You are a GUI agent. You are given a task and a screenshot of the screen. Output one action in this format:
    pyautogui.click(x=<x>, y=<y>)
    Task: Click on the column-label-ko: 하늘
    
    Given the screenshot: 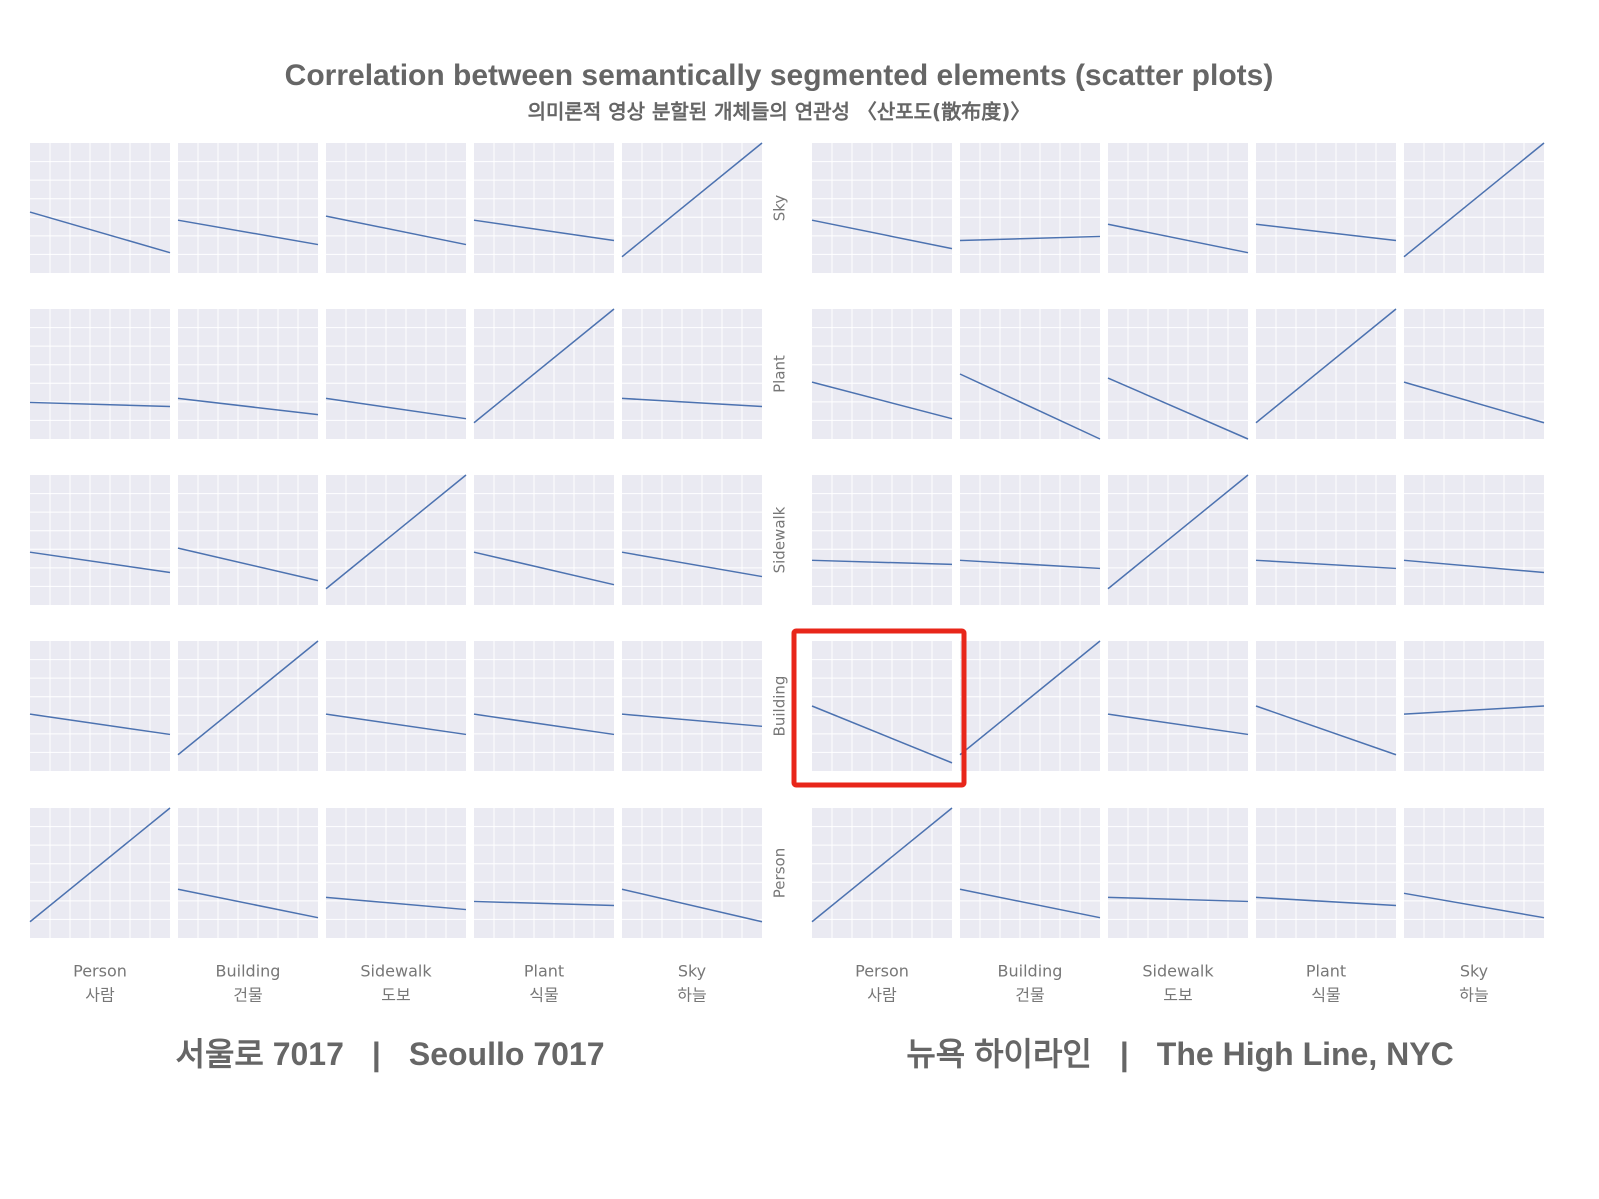 What is the action you would take?
    pyautogui.click(x=1473, y=995)
    